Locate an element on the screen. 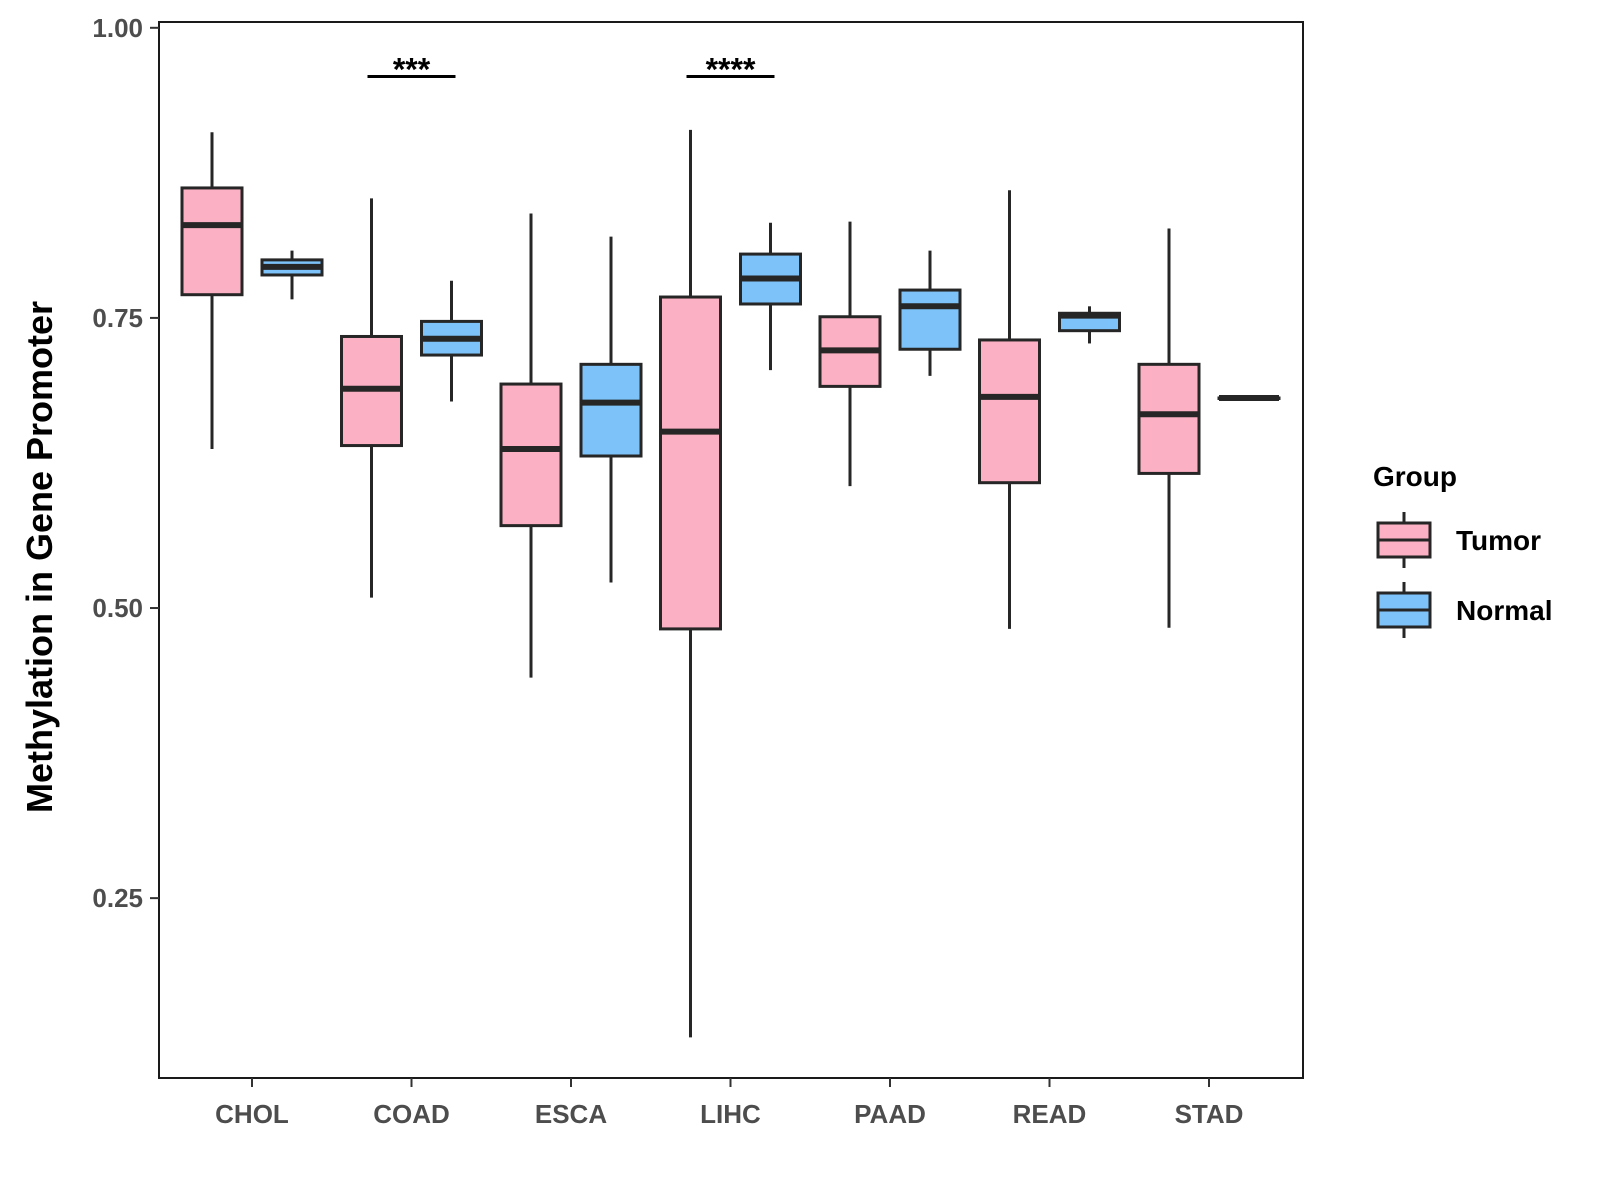 Image resolution: width=1600 pixels, height=1200 pixels. legend-item-tumor: Tumor is located at coordinates (1458, 540).